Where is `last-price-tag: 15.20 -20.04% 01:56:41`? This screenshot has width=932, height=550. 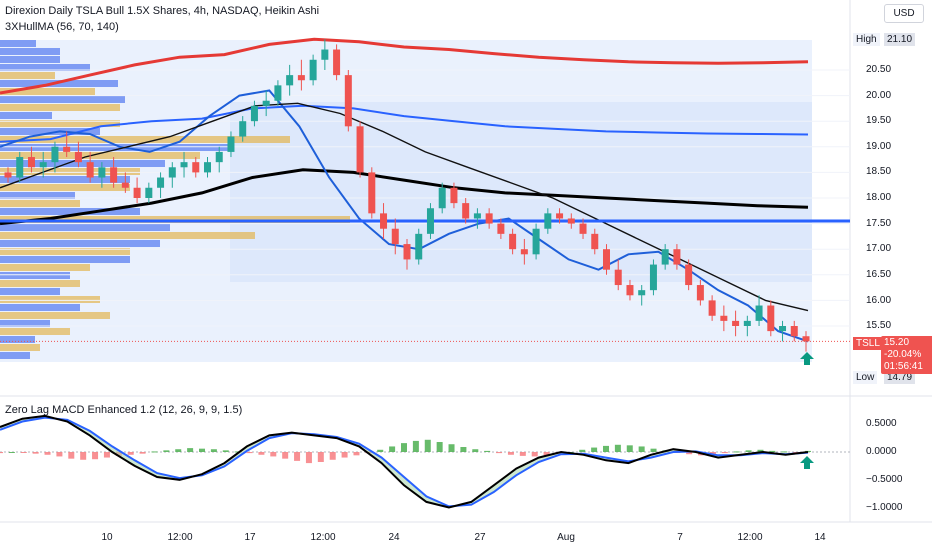
last-price-tag: 15.20 -20.04% 01:56:41 is located at coordinates (906, 355).